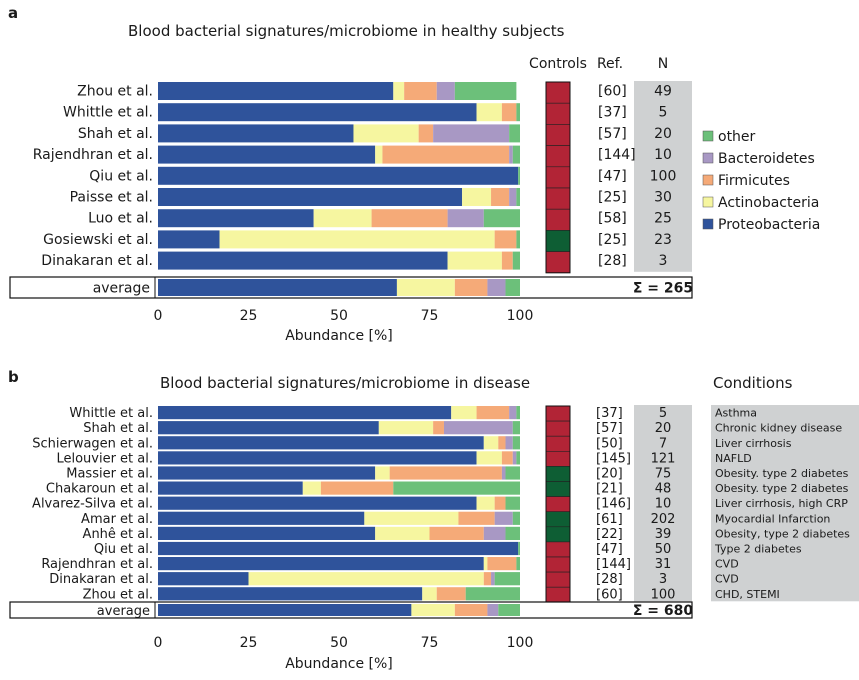 The height and width of the screenshot is (680, 859). Describe the element at coordinates (747, 594) in the screenshot. I see `condition-cell: CHD, STEMI` at that location.